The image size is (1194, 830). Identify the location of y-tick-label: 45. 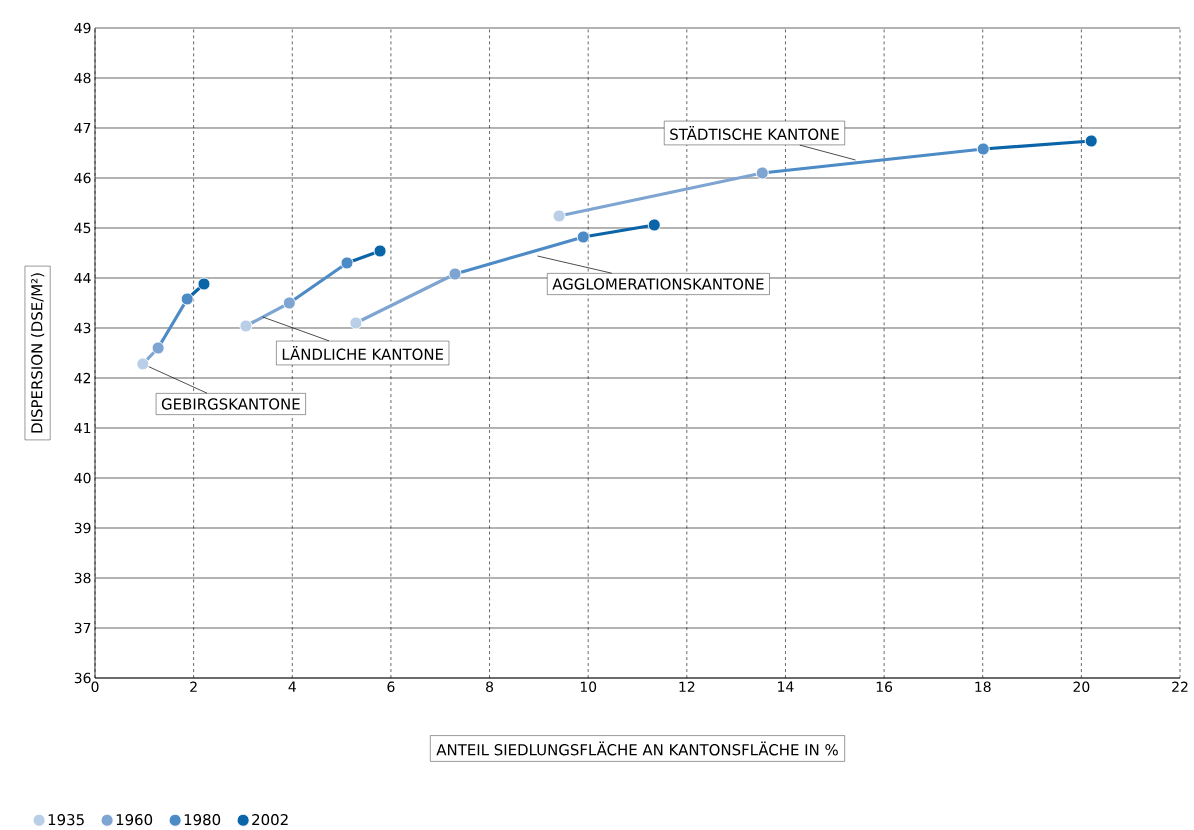
(82, 228).